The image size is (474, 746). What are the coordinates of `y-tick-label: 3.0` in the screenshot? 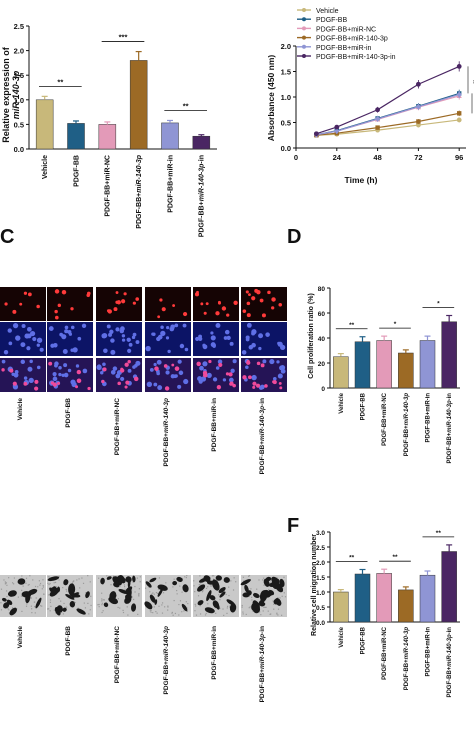 It's located at (320, 533).